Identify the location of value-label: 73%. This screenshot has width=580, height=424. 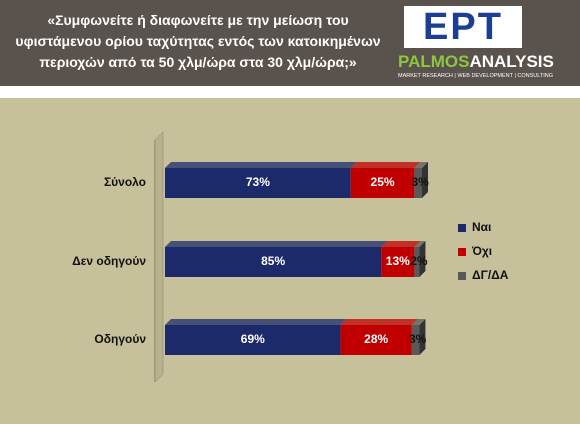
(258, 182).